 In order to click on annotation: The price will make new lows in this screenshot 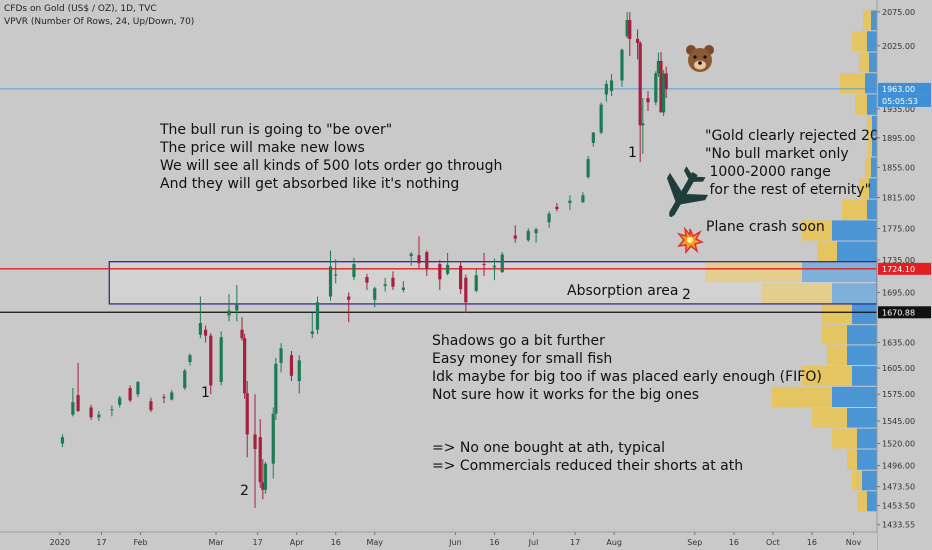, I will do `click(262, 148)`.